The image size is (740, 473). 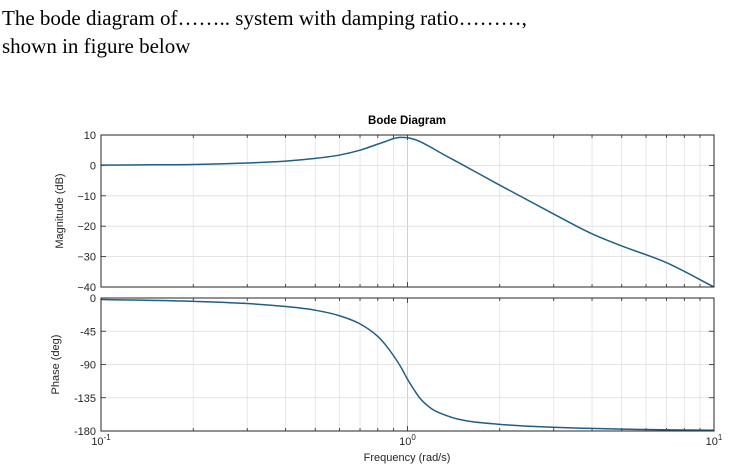 I want to click on y-tick-label: -45, so click(x=88, y=332).